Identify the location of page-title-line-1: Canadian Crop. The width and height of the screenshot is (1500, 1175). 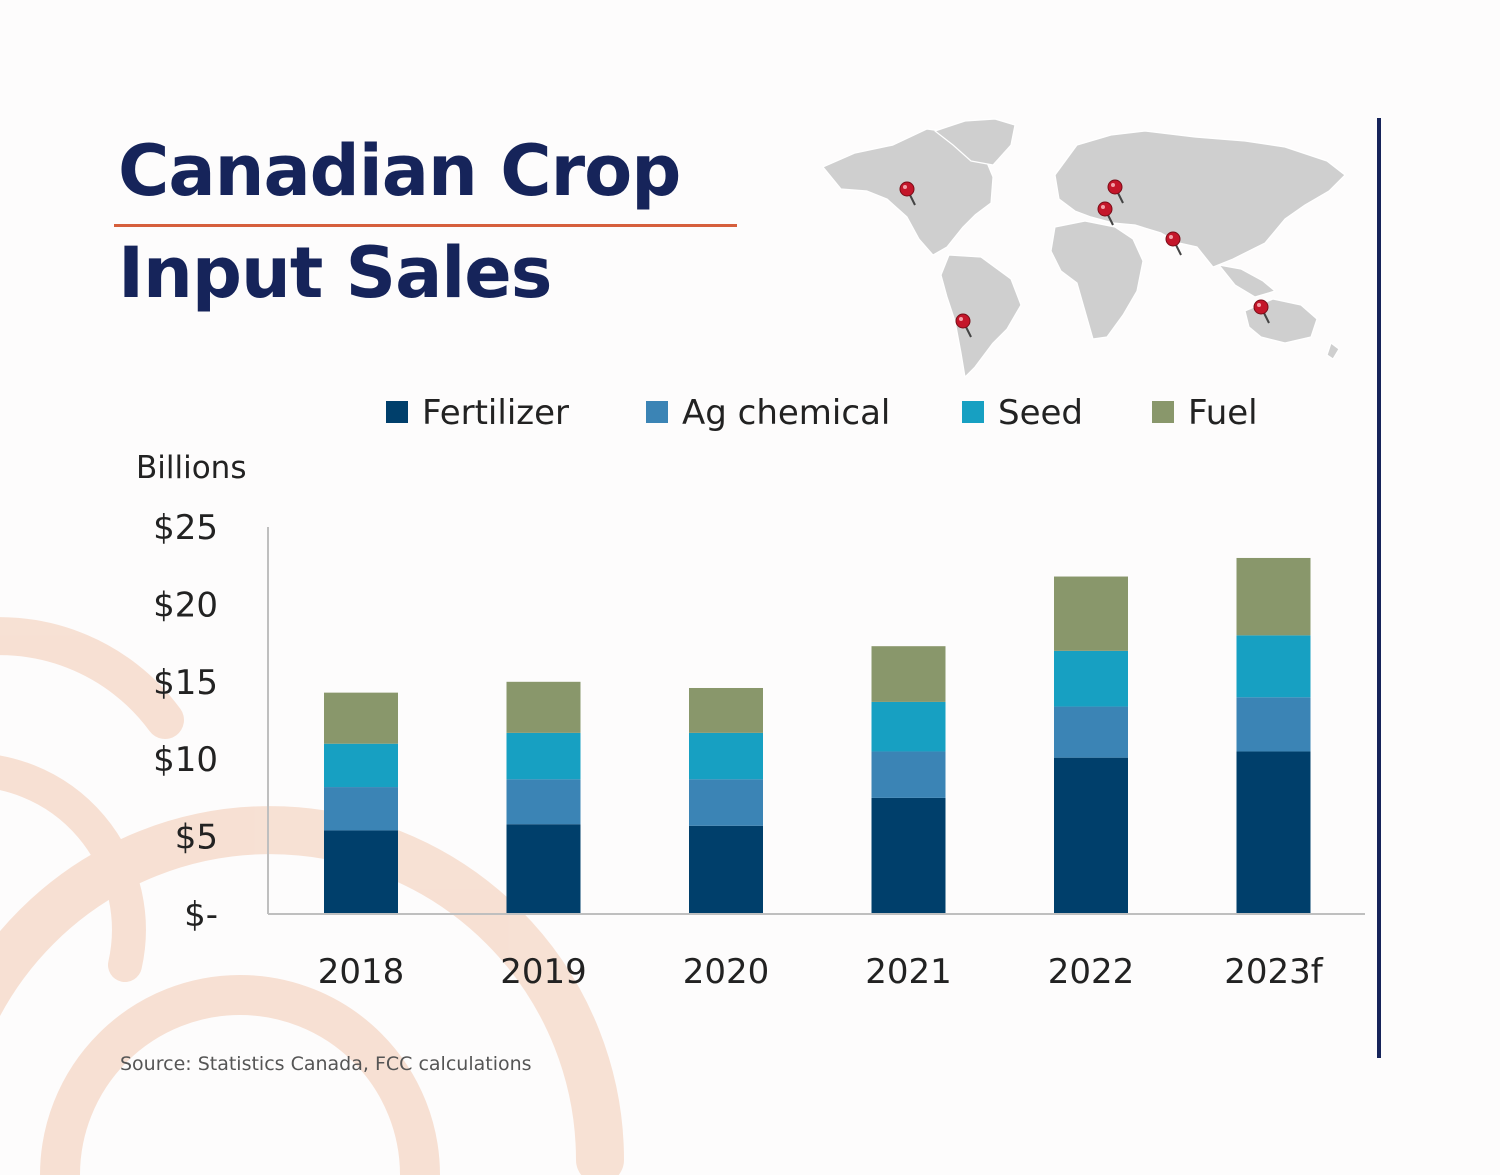
(399, 171).